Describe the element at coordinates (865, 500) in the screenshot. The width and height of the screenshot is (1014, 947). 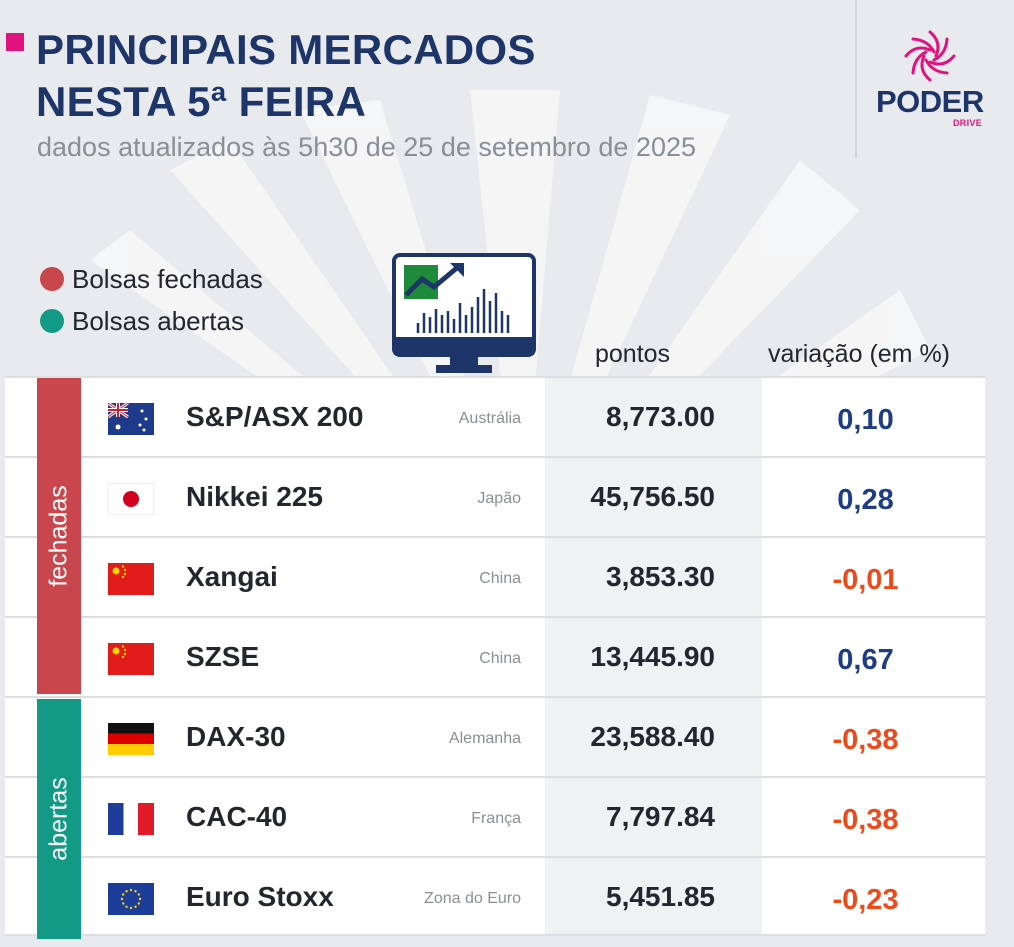
I see `market-variation: 0,28` at that location.